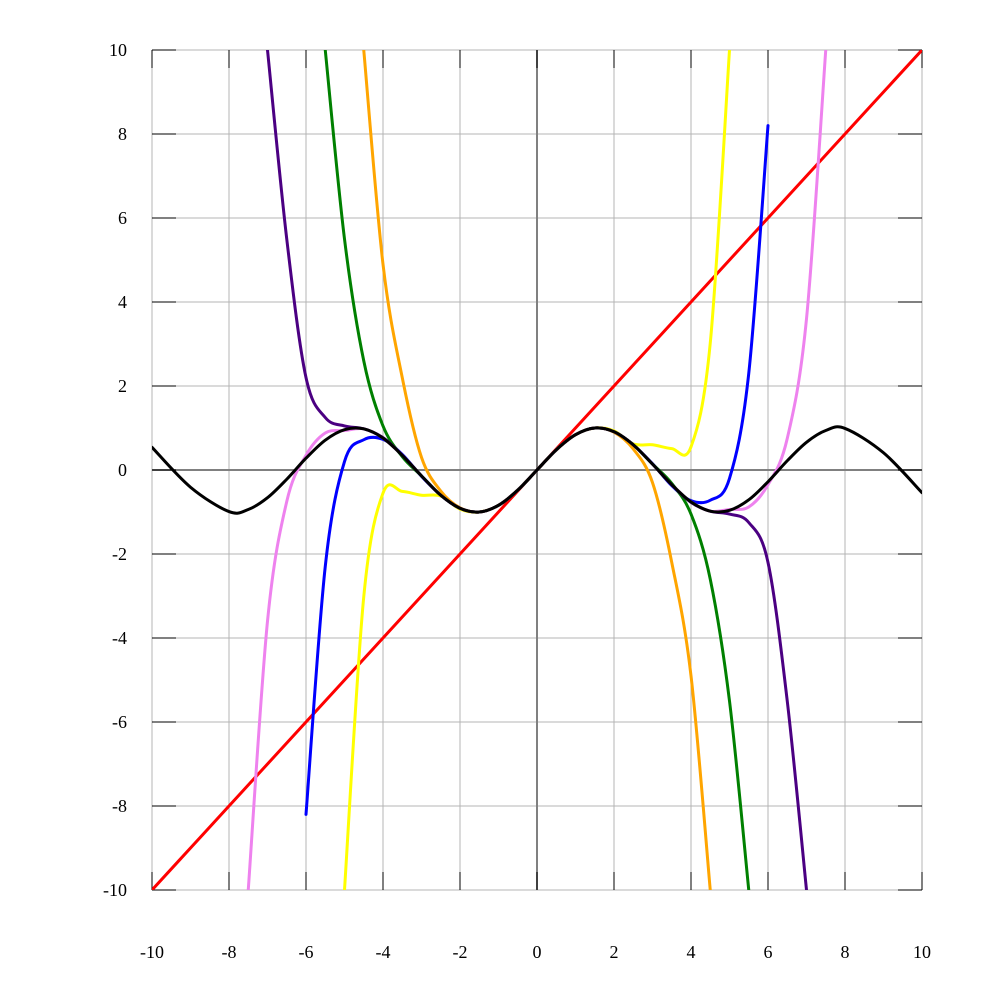  Describe the element at coordinates (119, 554) in the screenshot. I see `y-tick-label: -2` at that location.